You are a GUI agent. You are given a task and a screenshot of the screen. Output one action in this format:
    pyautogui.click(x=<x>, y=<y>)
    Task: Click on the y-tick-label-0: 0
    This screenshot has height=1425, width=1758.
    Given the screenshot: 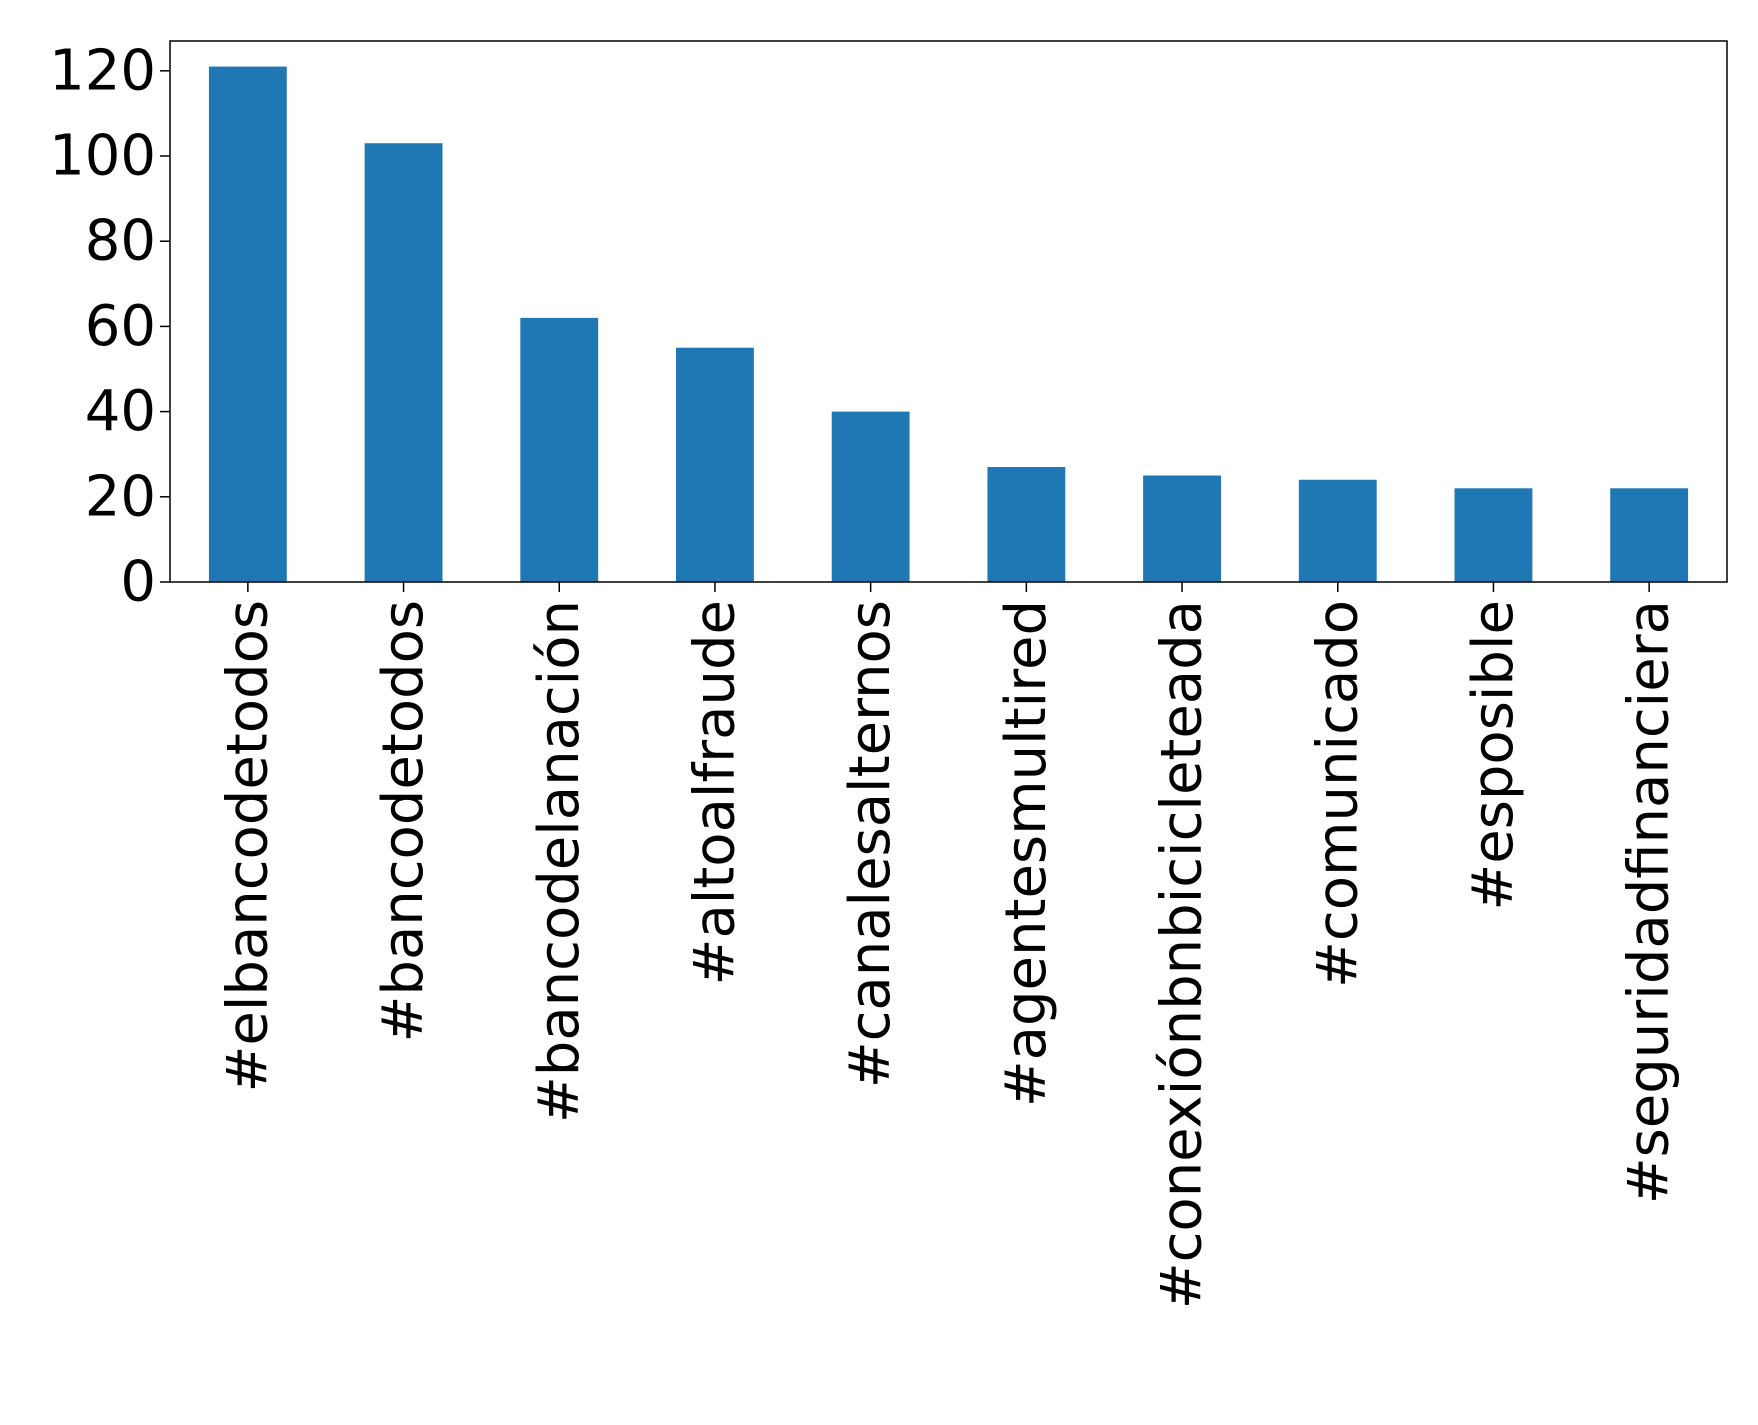 What is the action you would take?
    pyautogui.click(x=138, y=582)
    